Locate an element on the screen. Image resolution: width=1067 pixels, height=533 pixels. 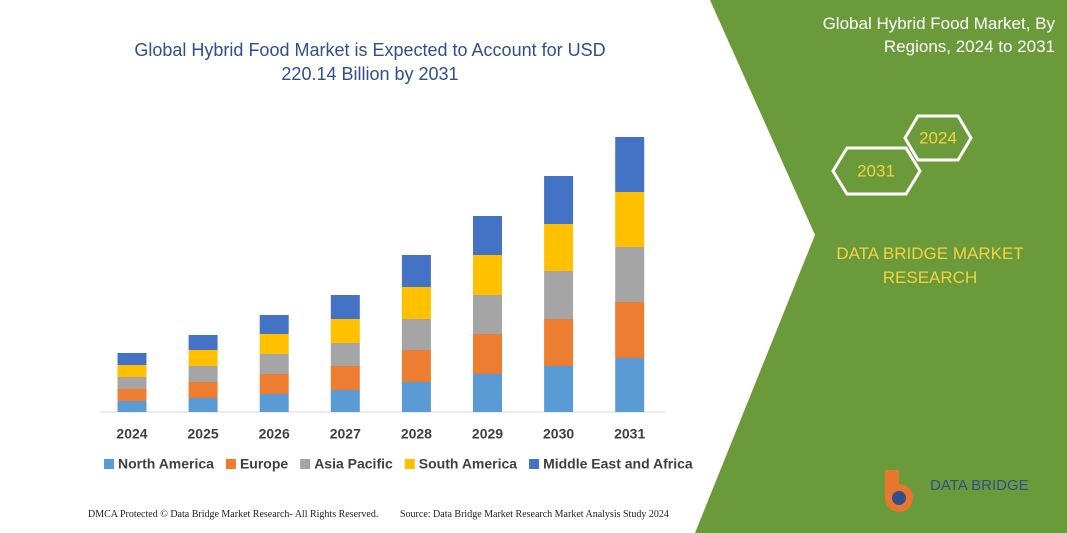
x-tick-label: 2030 is located at coordinates (558, 434).